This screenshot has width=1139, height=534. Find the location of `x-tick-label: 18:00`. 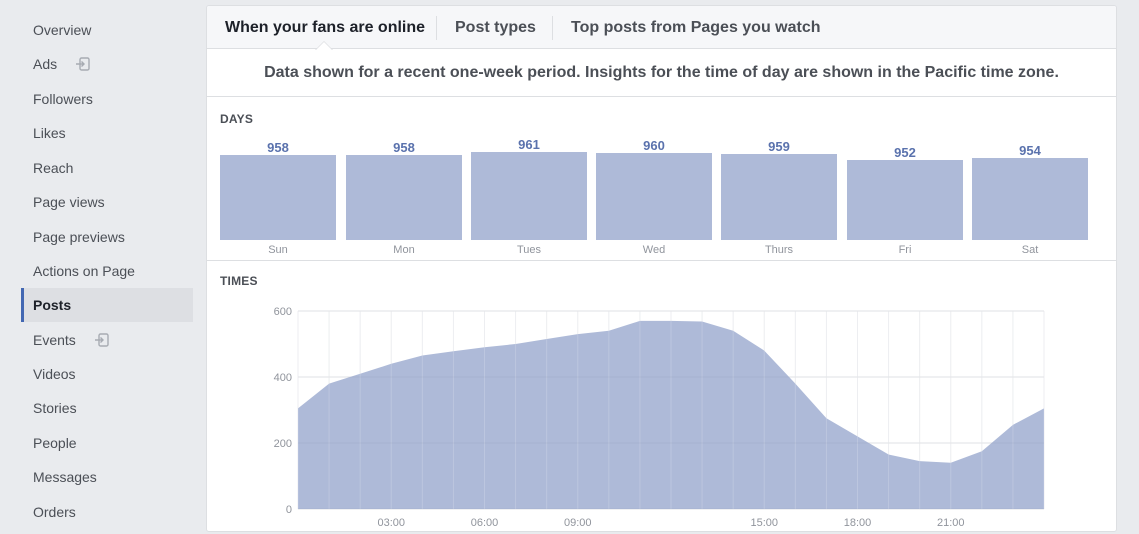

x-tick-label: 18:00 is located at coordinates (858, 523).